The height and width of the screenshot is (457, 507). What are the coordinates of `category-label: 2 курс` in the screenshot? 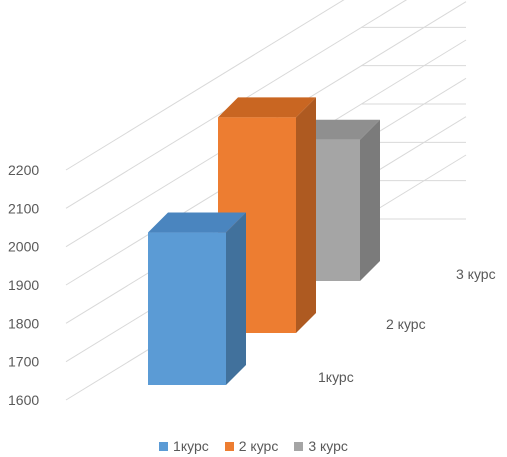 It's located at (406, 324).